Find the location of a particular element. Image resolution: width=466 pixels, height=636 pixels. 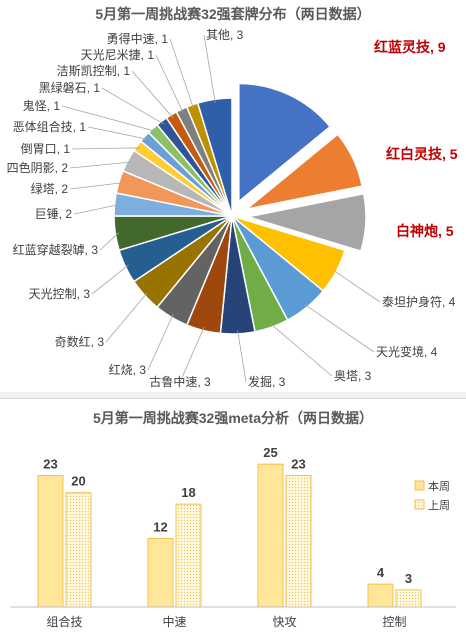

pie-slice-label: 天光变境, 4 is located at coordinates (407, 351).